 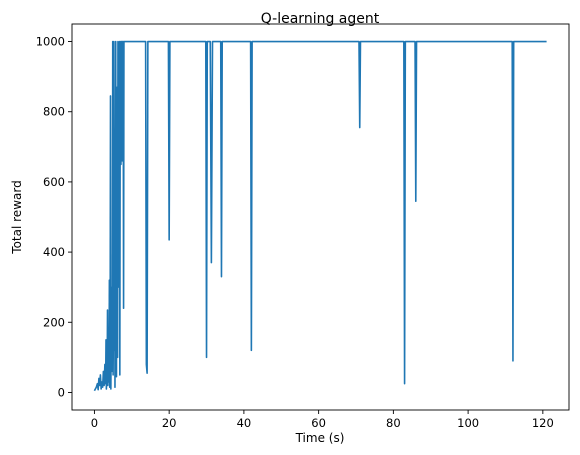 What do you see at coordinates (244, 423) in the screenshot?
I see `x-tick-label: 40` at bounding box center [244, 423].